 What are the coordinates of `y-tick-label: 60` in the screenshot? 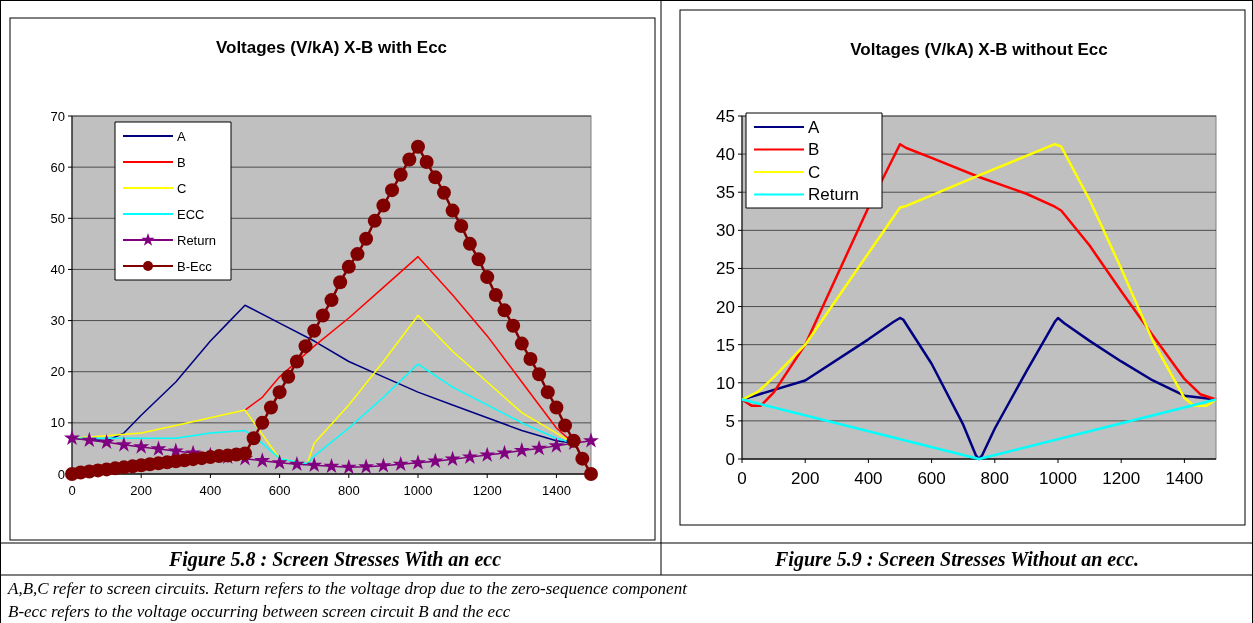 It's located at (57, 167).